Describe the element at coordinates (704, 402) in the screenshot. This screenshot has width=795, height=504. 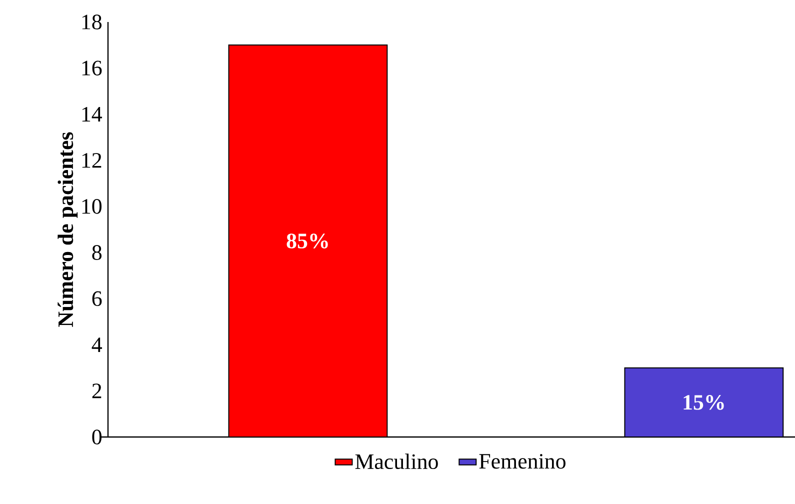
I see `annotation: 15%` at that location.